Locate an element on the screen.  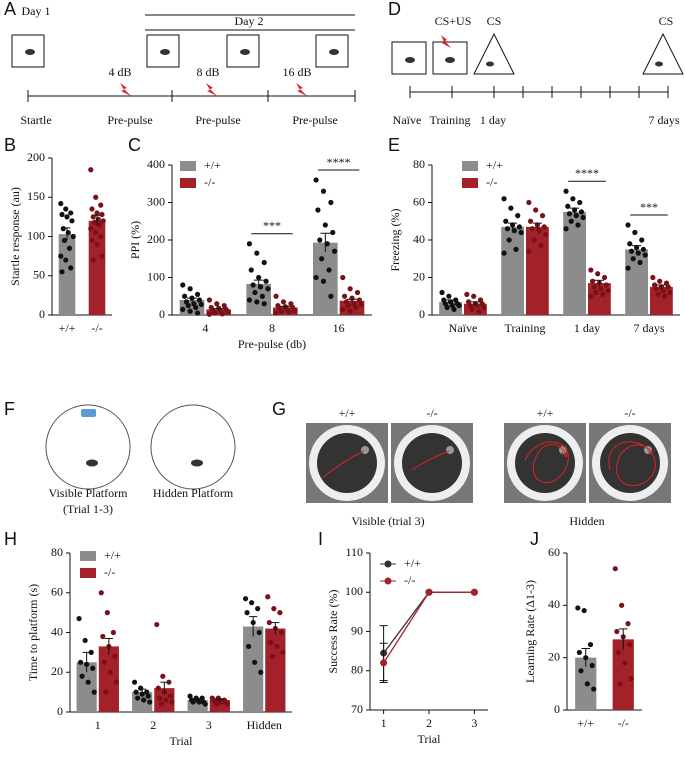
x-tick-label: 4 is located at coordinates (205, 328).